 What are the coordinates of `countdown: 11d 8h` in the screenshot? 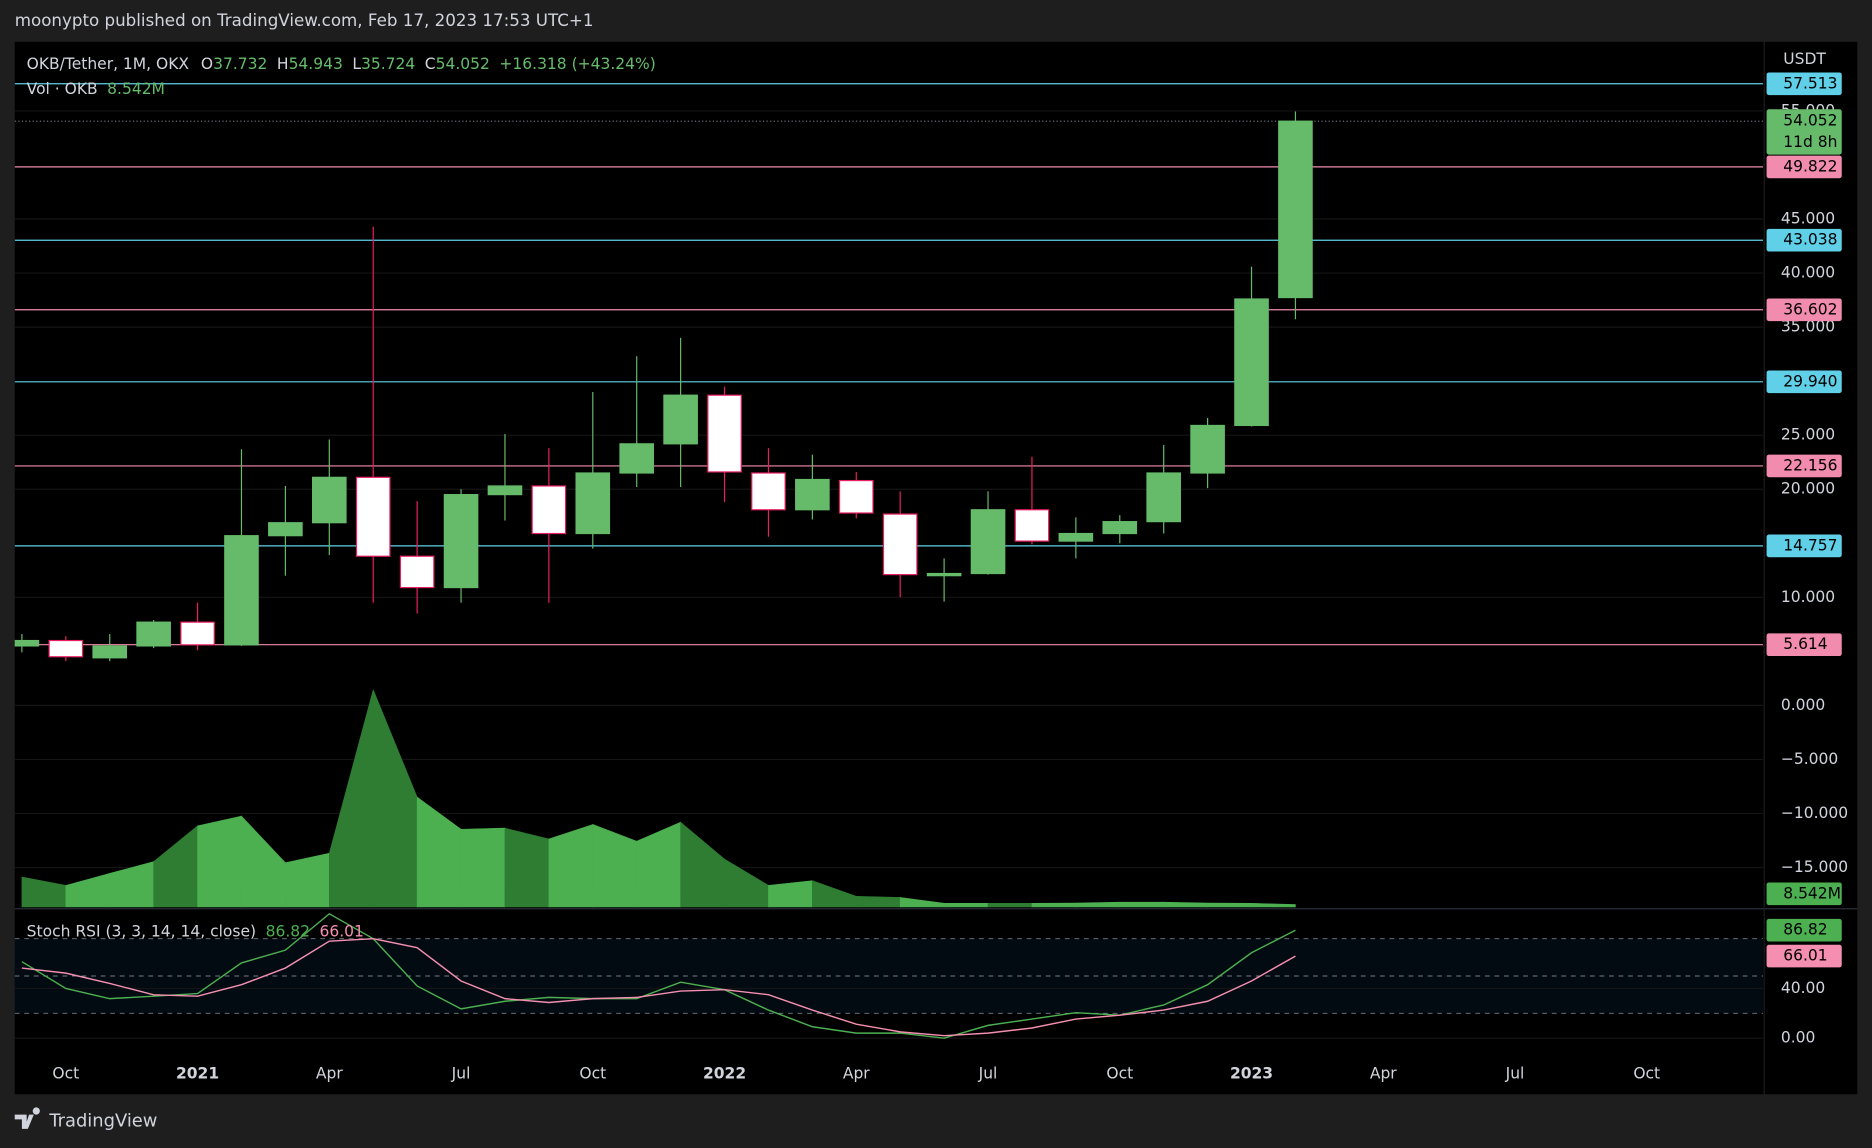 It's located at (1810, 142).